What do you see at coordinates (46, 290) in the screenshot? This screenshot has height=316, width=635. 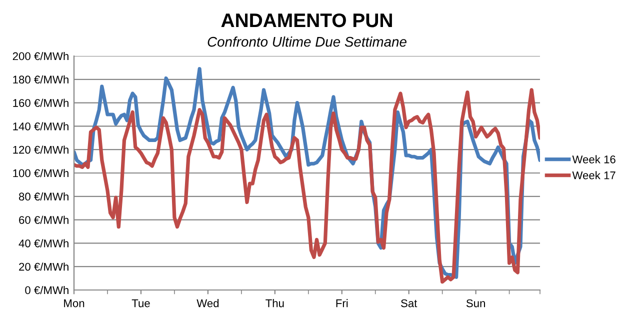 I see `y-tick-label: 0 €/MWh` at bounding box center [46, 290].